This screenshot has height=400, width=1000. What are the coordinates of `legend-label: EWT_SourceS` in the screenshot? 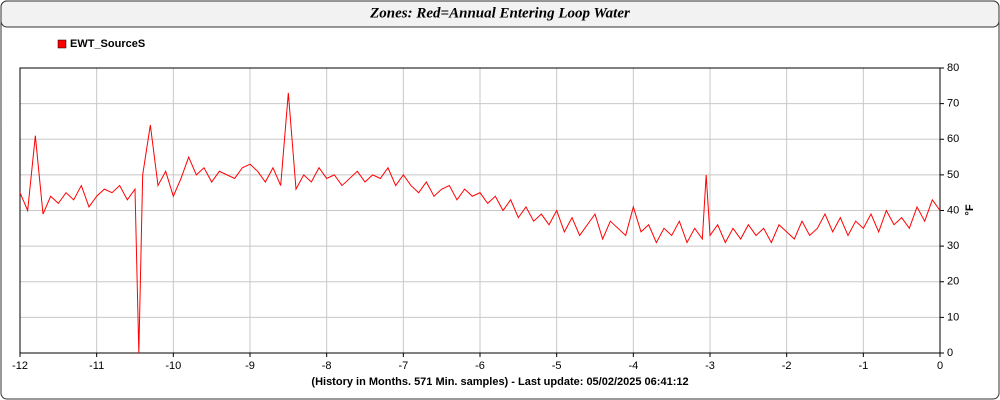 It's located at (107, 44).